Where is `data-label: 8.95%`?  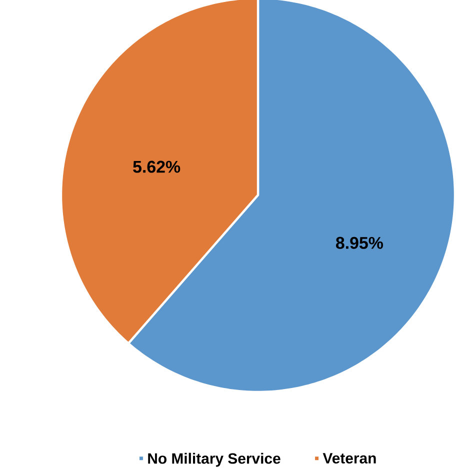 data-label: 8.95% is located at coordinates (359, 242).